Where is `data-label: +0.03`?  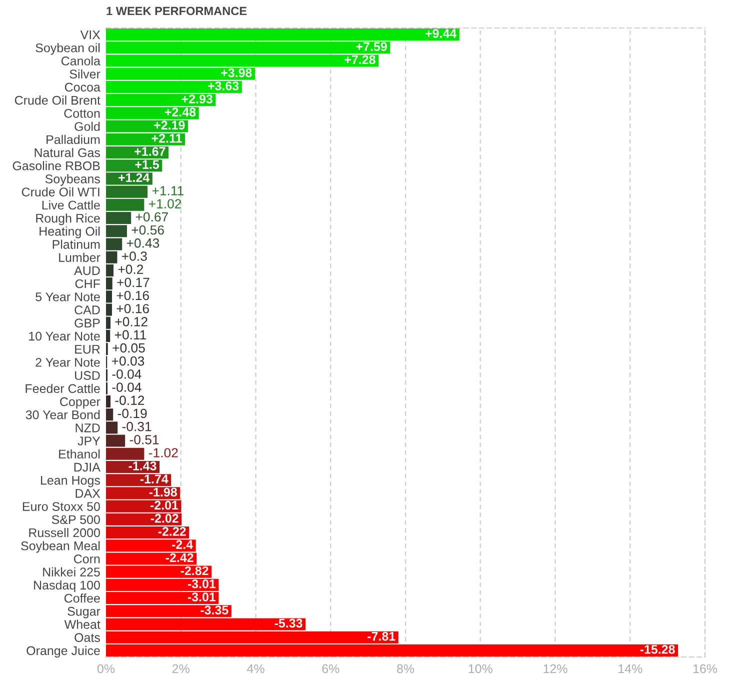 data-label: +0.03 is located at coordinates (128, 361).